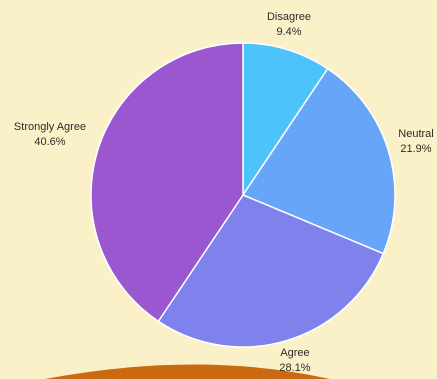 This screenshot has width=437, height=379. I want to click on slice-value-label: 9.4%, so click(288, 32).